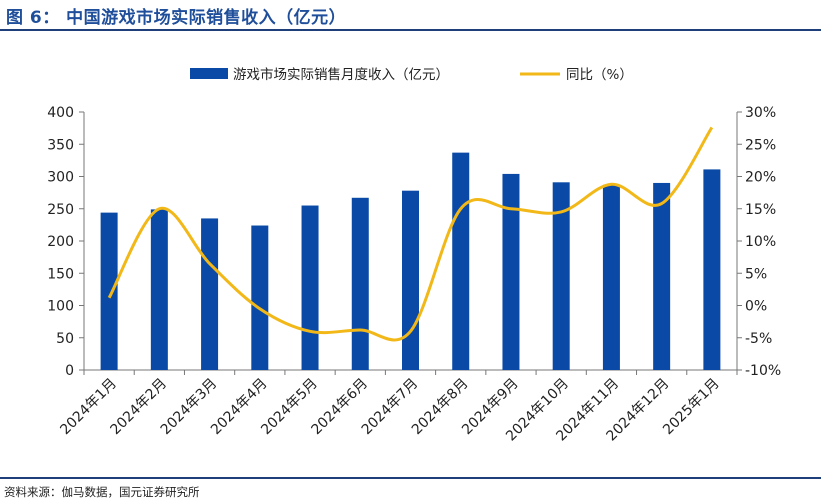 Image resolution: width=821 pixels, height=502 pixels. Describe the element at coordinates (760, 113) in the screenshot. I see `right-tick-label: 30%` at that location.